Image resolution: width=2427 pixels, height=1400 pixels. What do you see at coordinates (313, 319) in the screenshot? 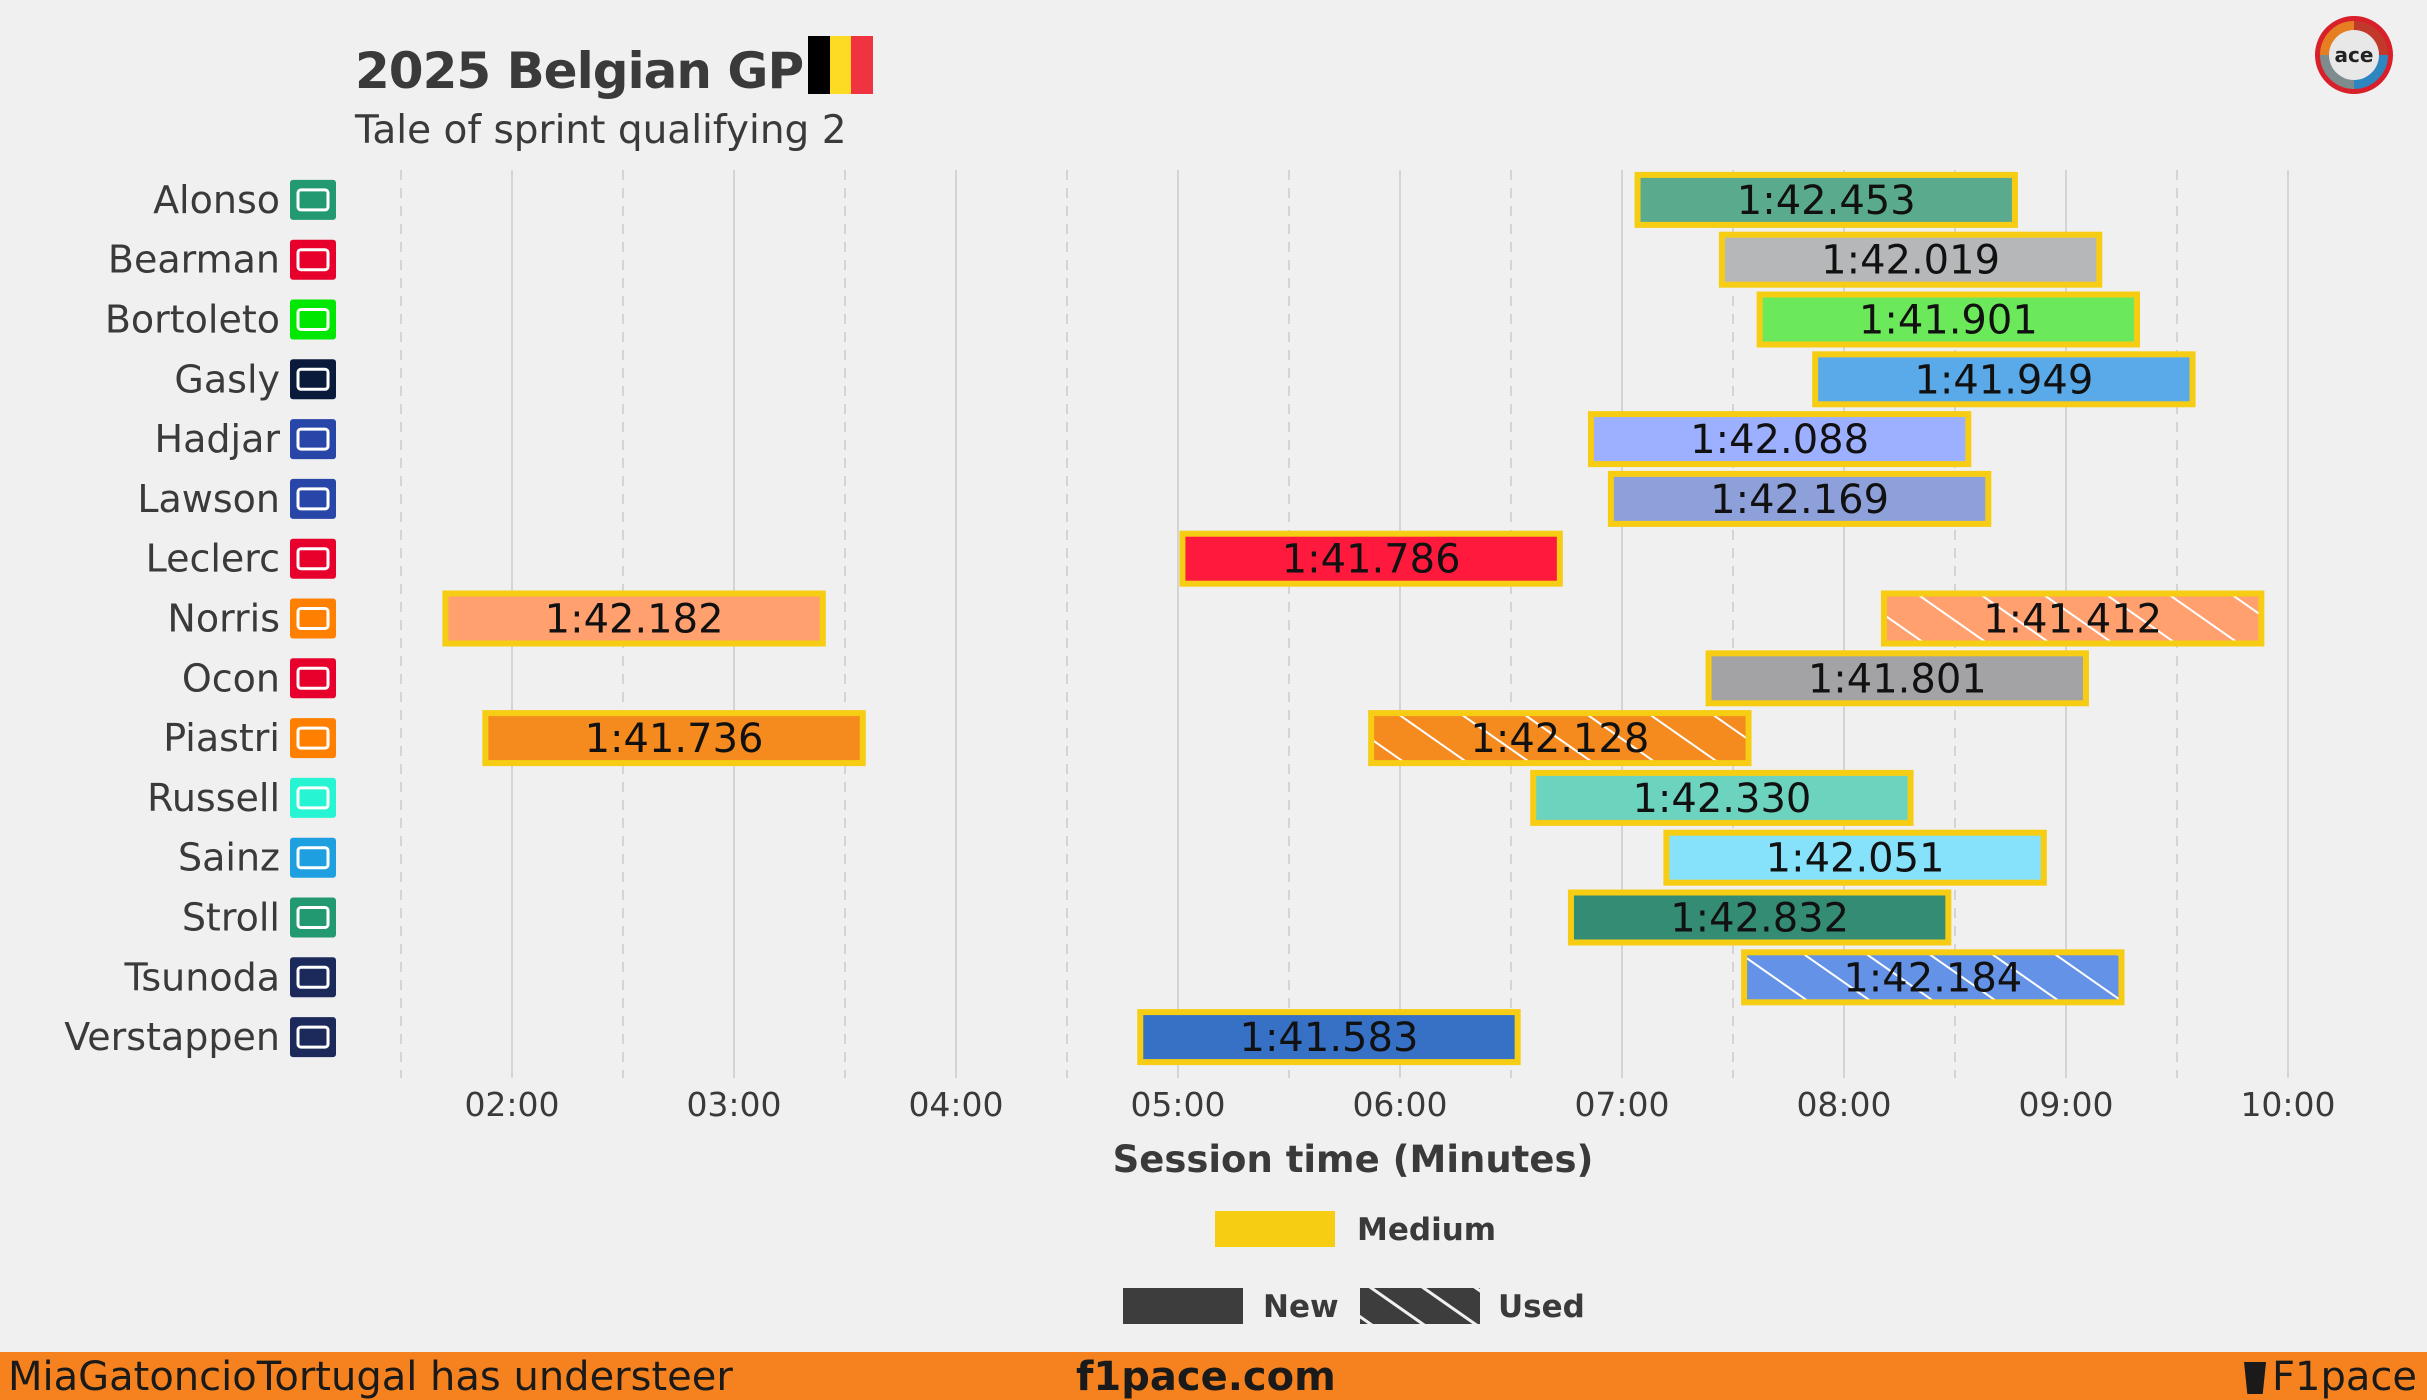
I see `sauber-icon` at bounding box center [313, 319].